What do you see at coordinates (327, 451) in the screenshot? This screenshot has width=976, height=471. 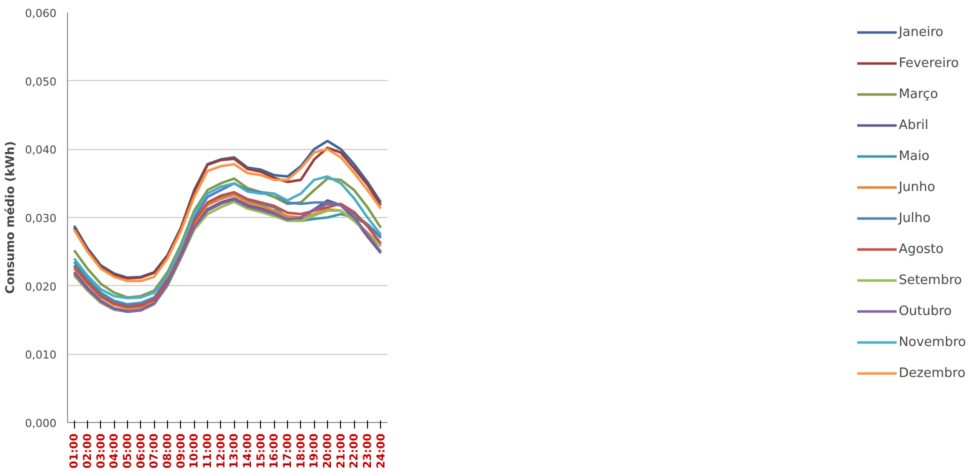 I see `x-tick-label: 20:00` at bounding box center [327, 451].